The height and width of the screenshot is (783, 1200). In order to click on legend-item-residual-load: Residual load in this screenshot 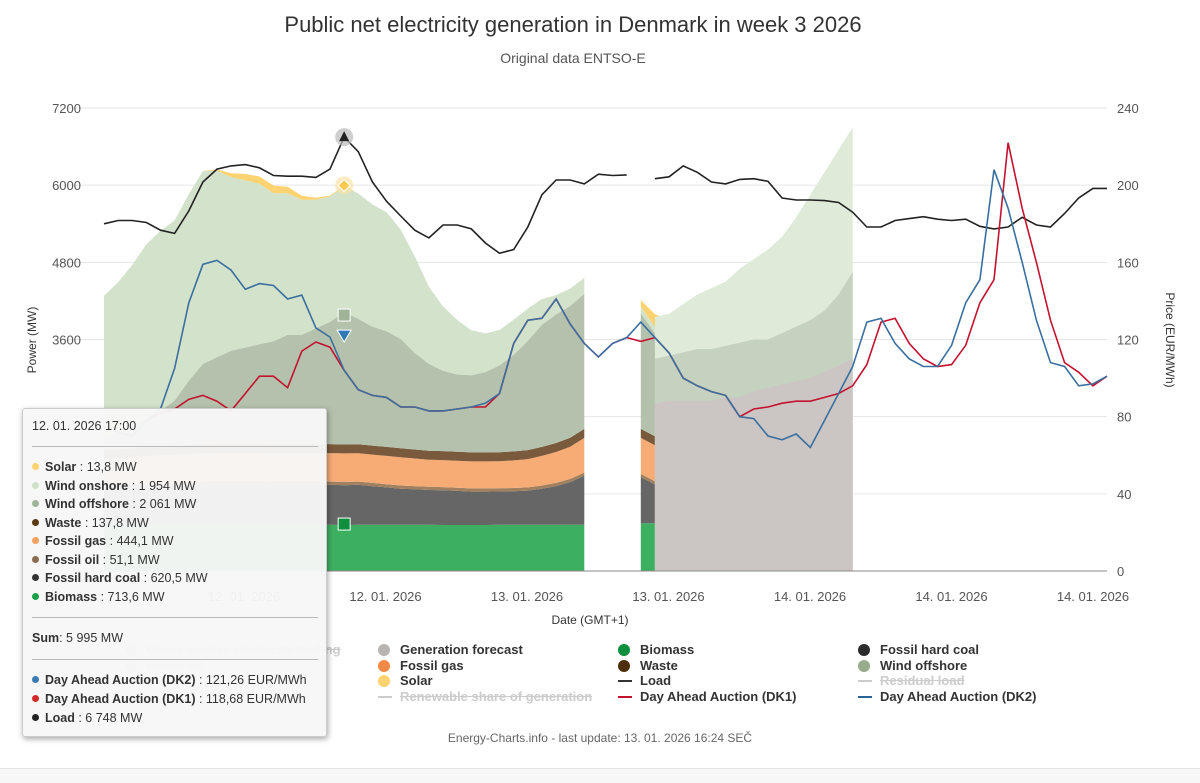, I will do `click(911, 680)`.